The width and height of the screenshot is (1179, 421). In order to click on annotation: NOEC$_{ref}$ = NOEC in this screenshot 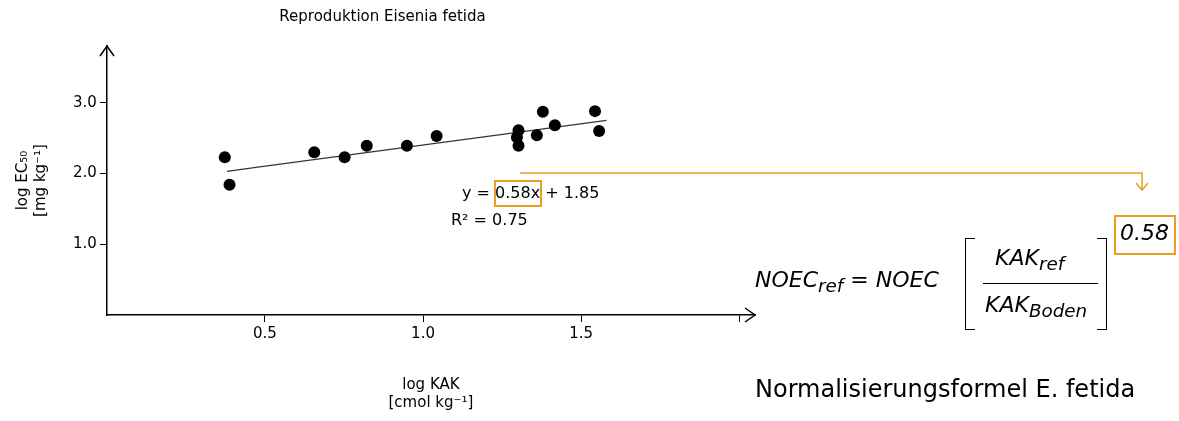, I will do `click(847, 282)`.